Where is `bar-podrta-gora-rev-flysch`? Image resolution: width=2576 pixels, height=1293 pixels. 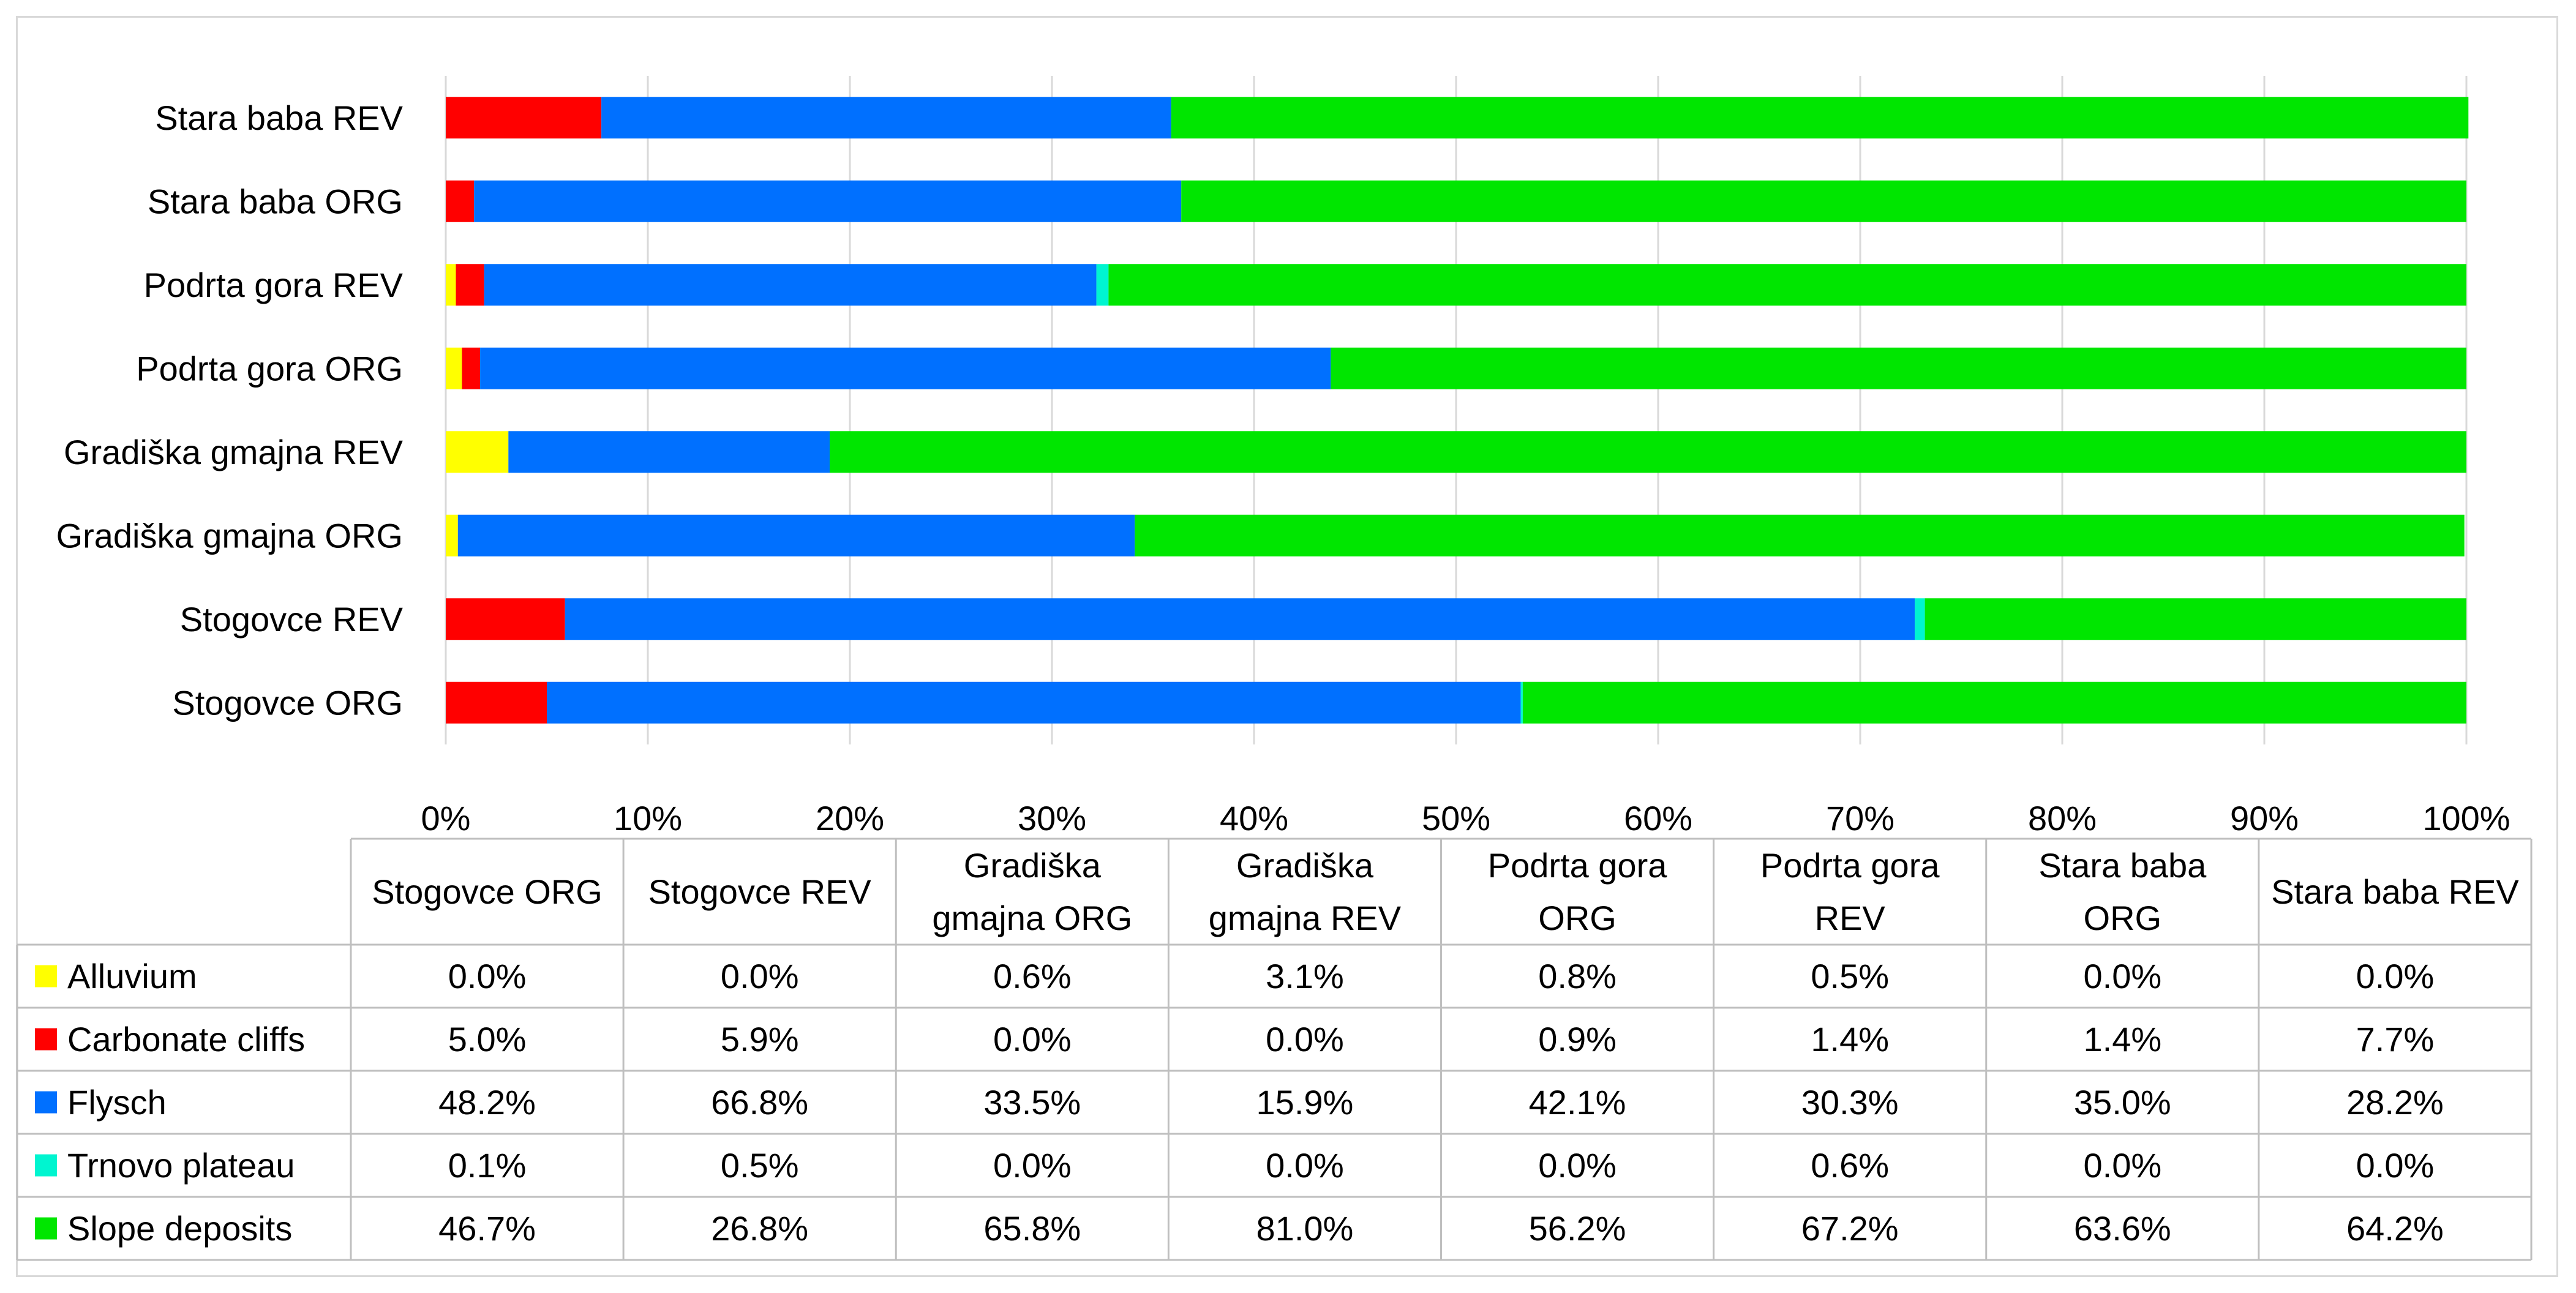 bar-podrta-gora-rev-flysch is located at coordinates (790, 285).